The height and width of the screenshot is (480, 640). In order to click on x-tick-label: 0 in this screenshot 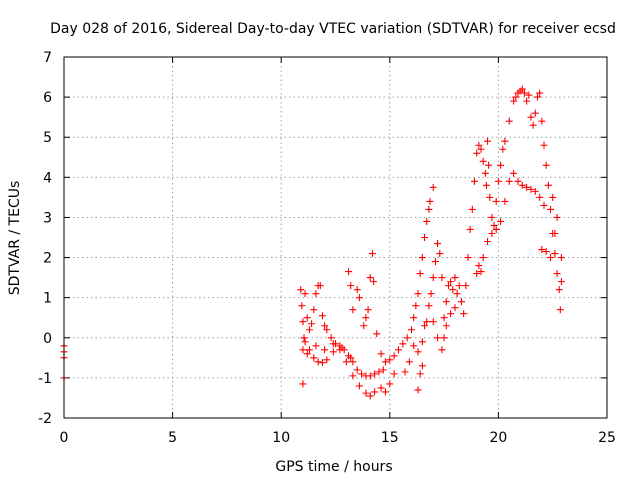, I will do `click(64, 438)`.